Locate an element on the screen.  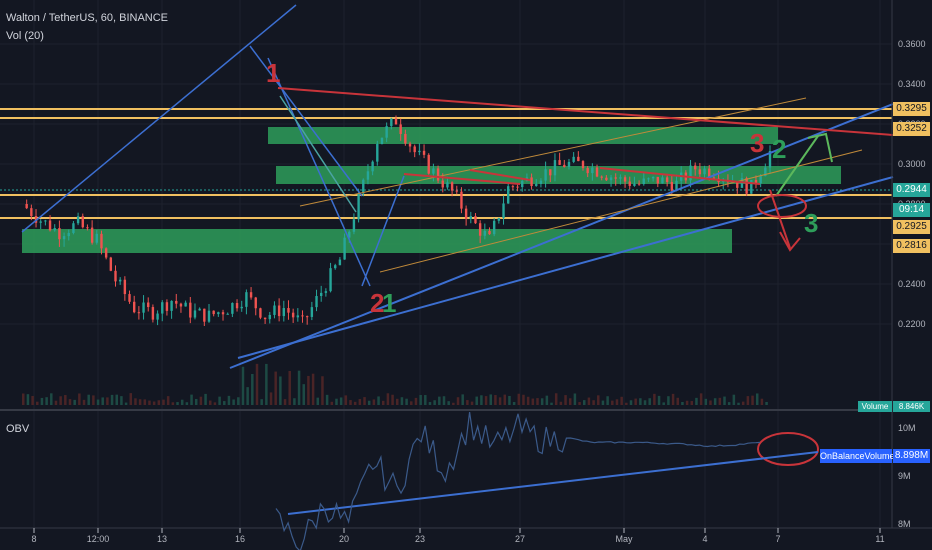
obv-tick-label: 9M is located at coordinates (904, 476).